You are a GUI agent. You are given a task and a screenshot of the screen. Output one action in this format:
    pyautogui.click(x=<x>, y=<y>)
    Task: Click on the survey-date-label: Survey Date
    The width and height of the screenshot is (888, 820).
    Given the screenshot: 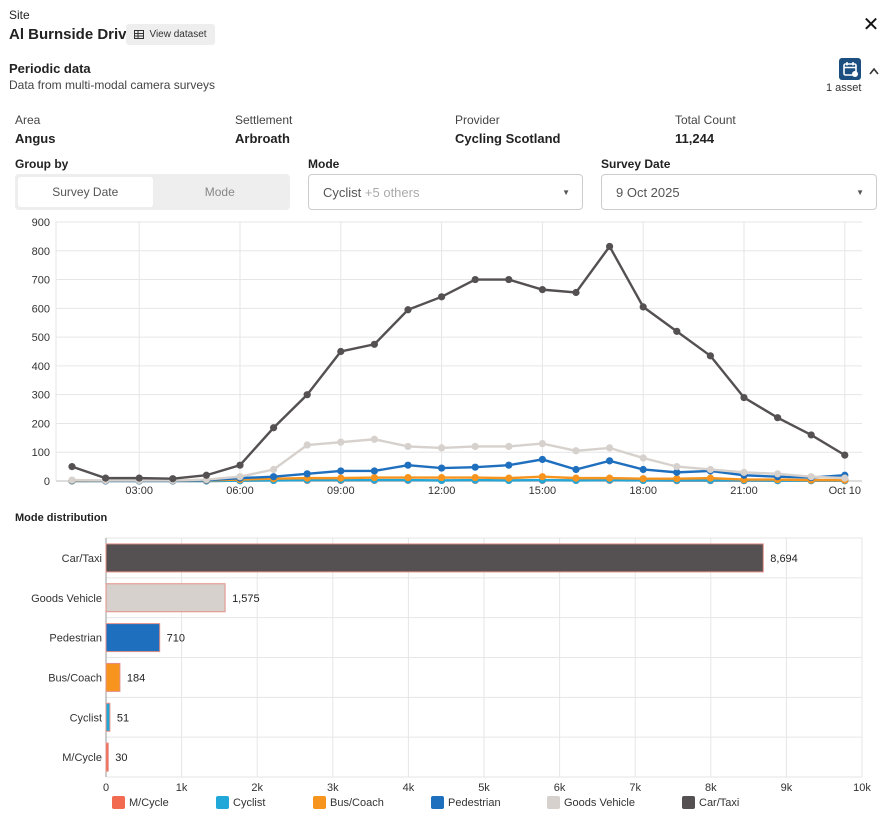 What is the action you would take?
    pyautogui.click(x=636, y=164)
    